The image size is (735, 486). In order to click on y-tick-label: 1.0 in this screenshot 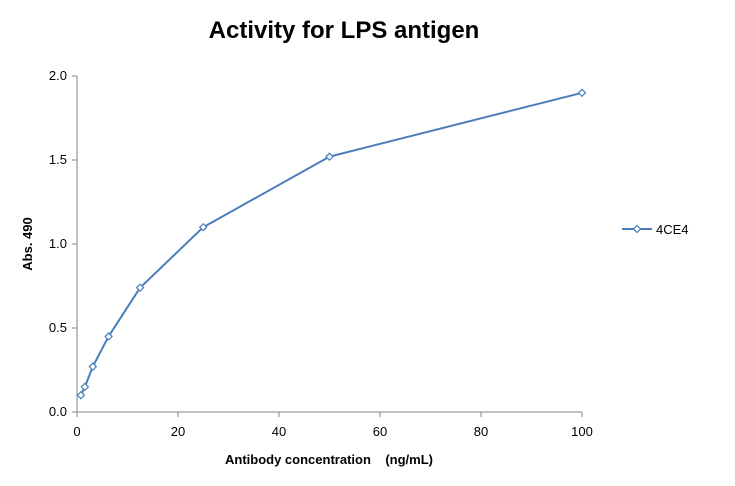, I will do `click(58, 243)`.